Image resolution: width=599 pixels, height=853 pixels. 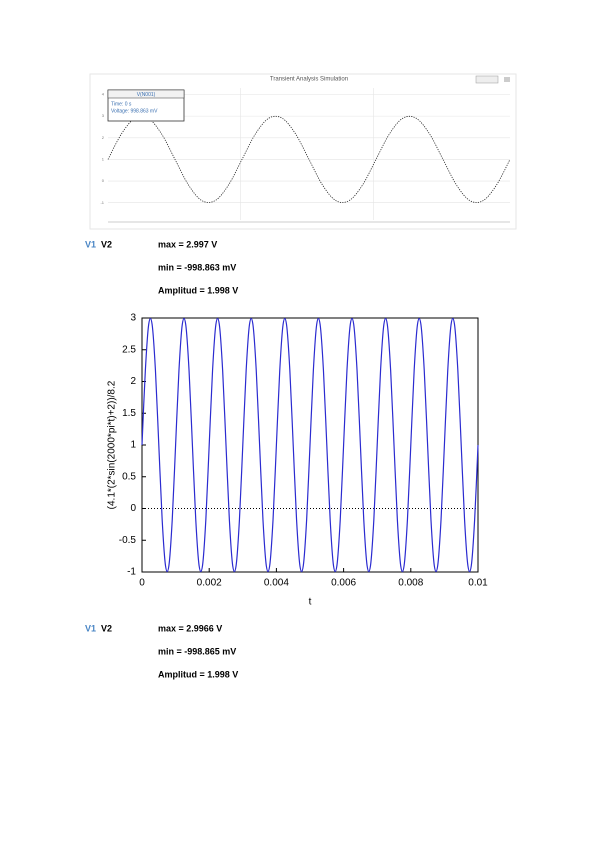 What do you see at coordinates (103, 94) in the screenshot?
I see `y-tick-label: 4` at bounding box center [103, 94].